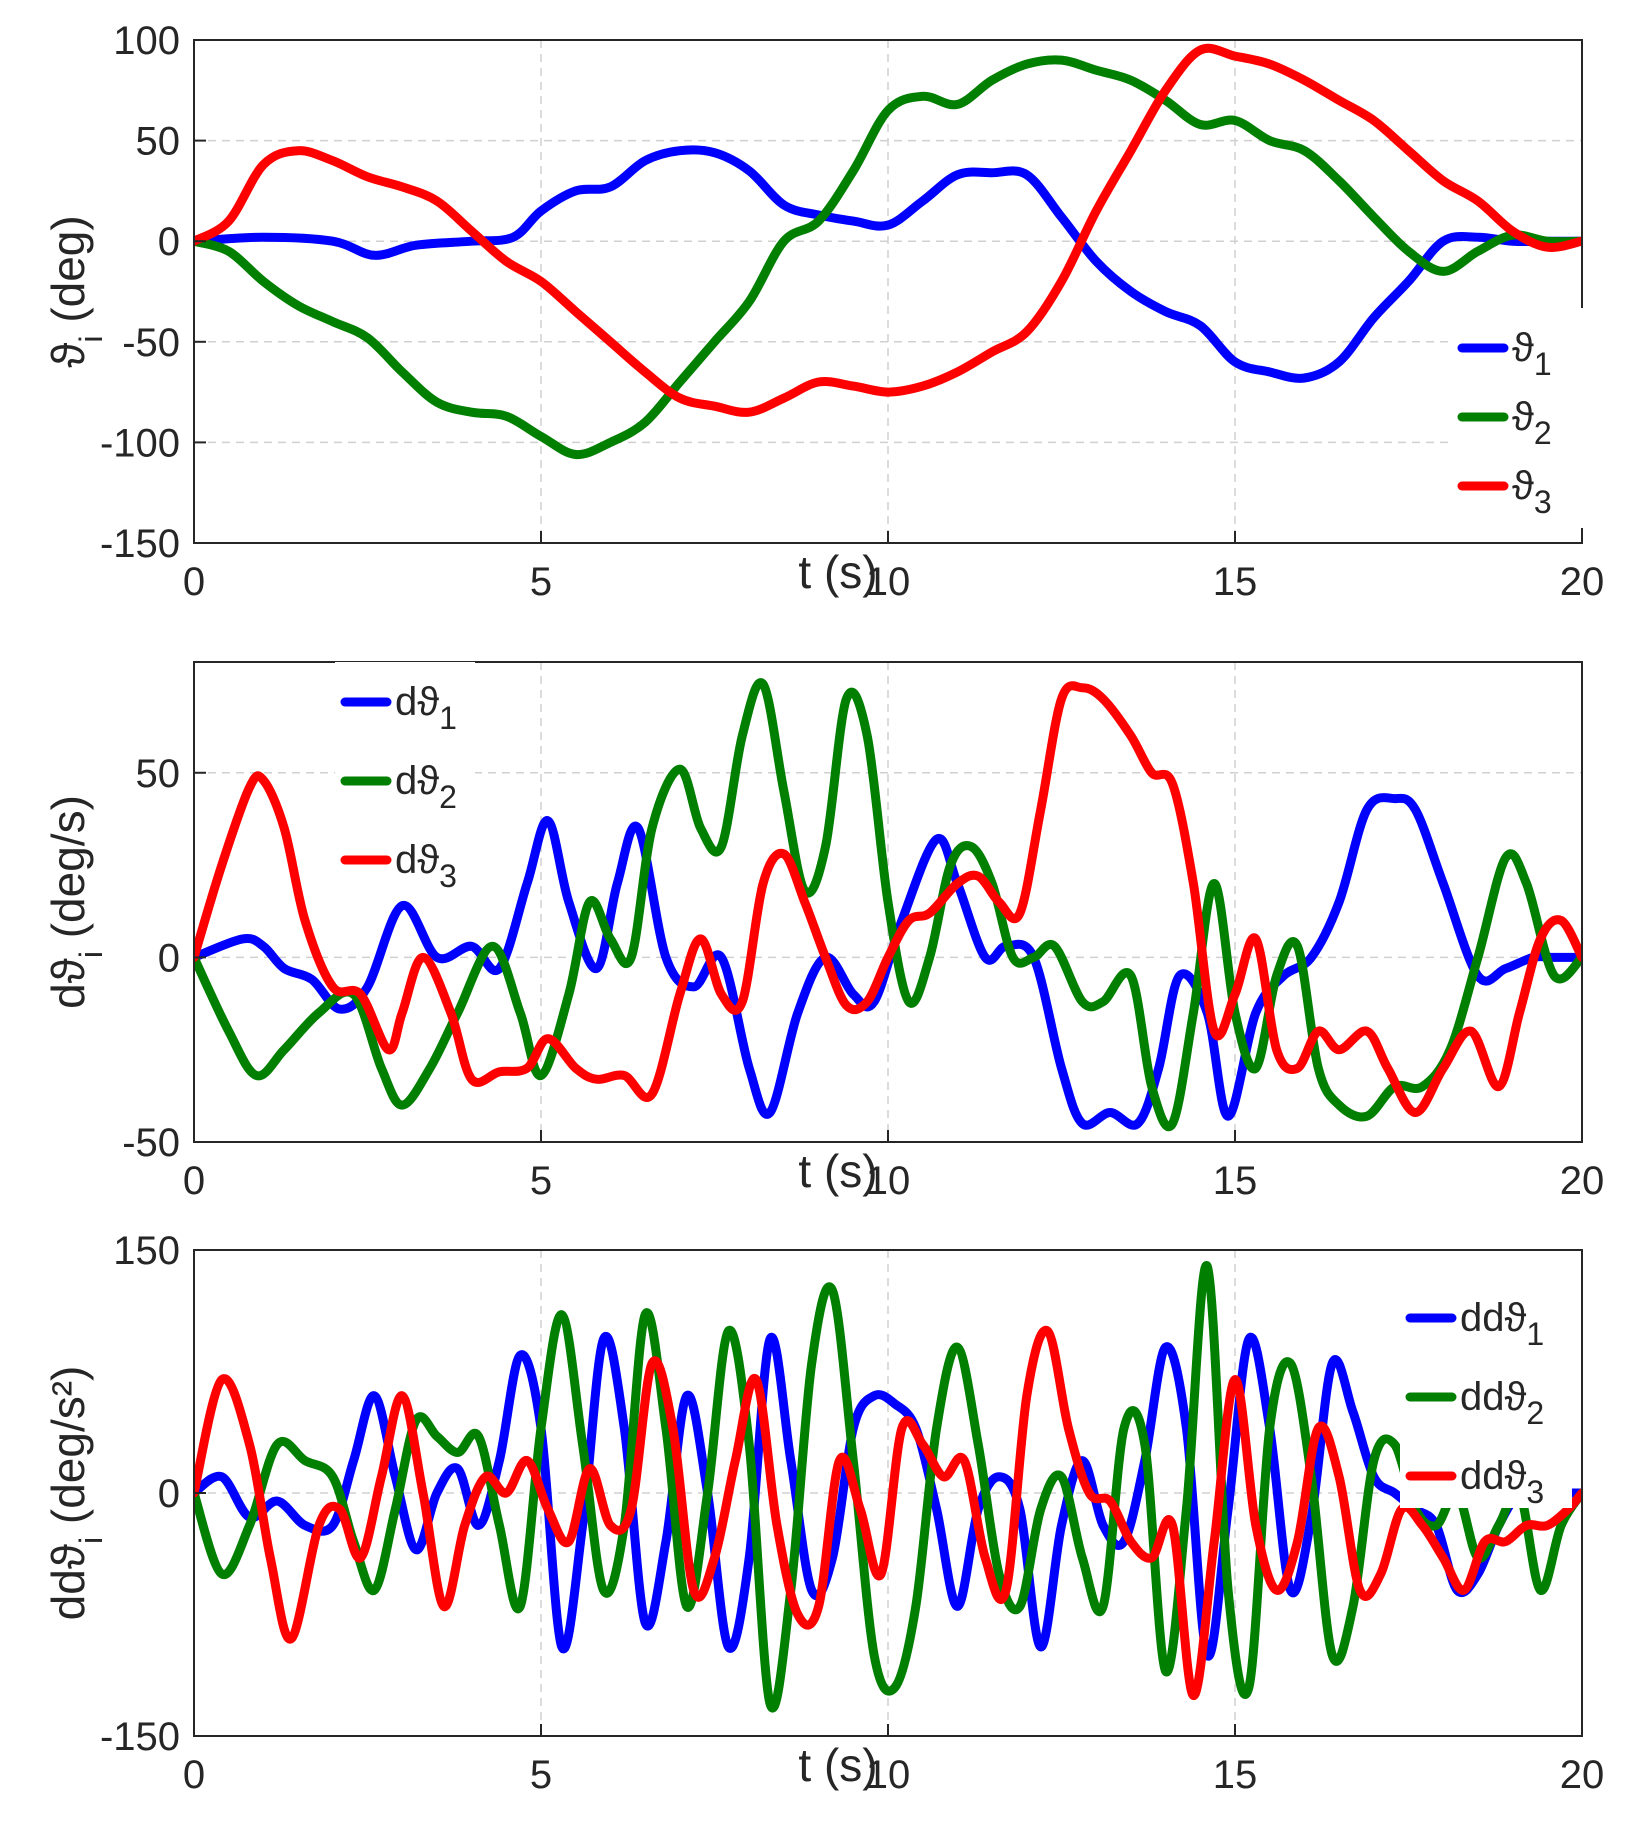  I want to click on legend-label: ϑ3, so click(1532, 492).